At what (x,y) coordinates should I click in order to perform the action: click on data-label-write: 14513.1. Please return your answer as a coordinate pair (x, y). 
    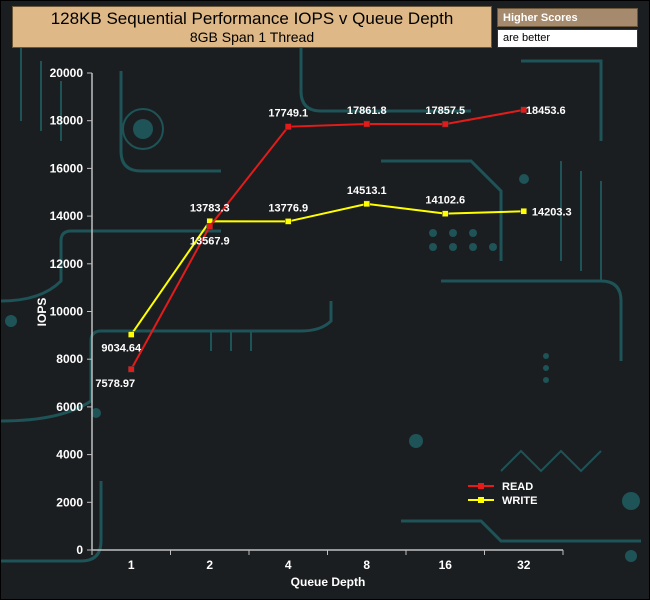
    Looking at the image, I should click on (367, 191).